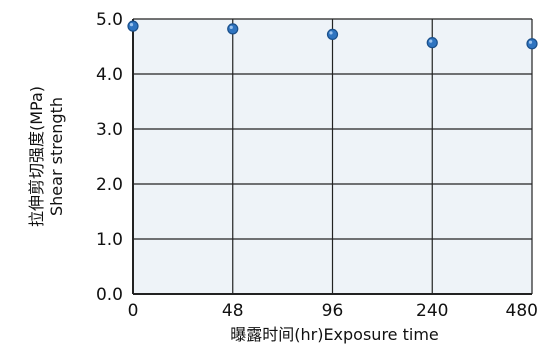  Describe the element at coordinates (109, 75) in the screenshot. I see `y-tick-label: 4.0` at that location.